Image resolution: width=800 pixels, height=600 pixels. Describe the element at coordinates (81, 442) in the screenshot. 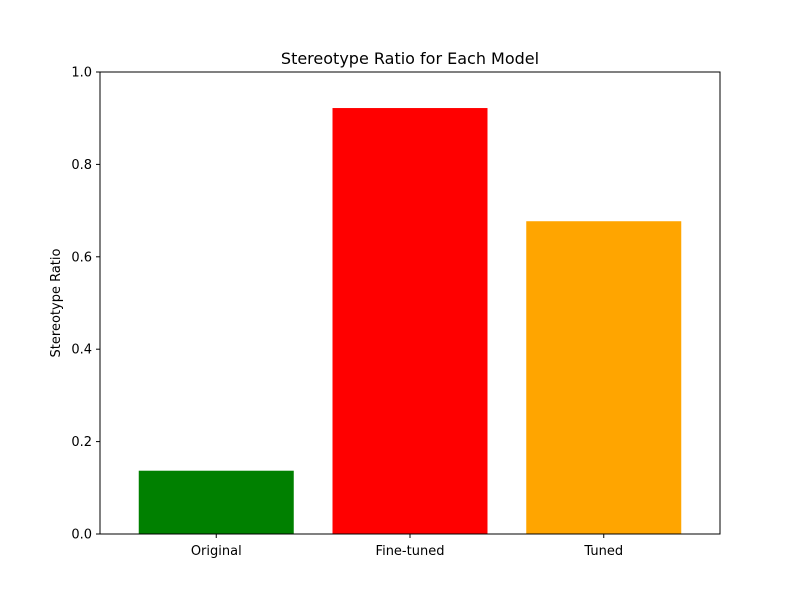

I see `y-tick-label: 0.2` at that location.